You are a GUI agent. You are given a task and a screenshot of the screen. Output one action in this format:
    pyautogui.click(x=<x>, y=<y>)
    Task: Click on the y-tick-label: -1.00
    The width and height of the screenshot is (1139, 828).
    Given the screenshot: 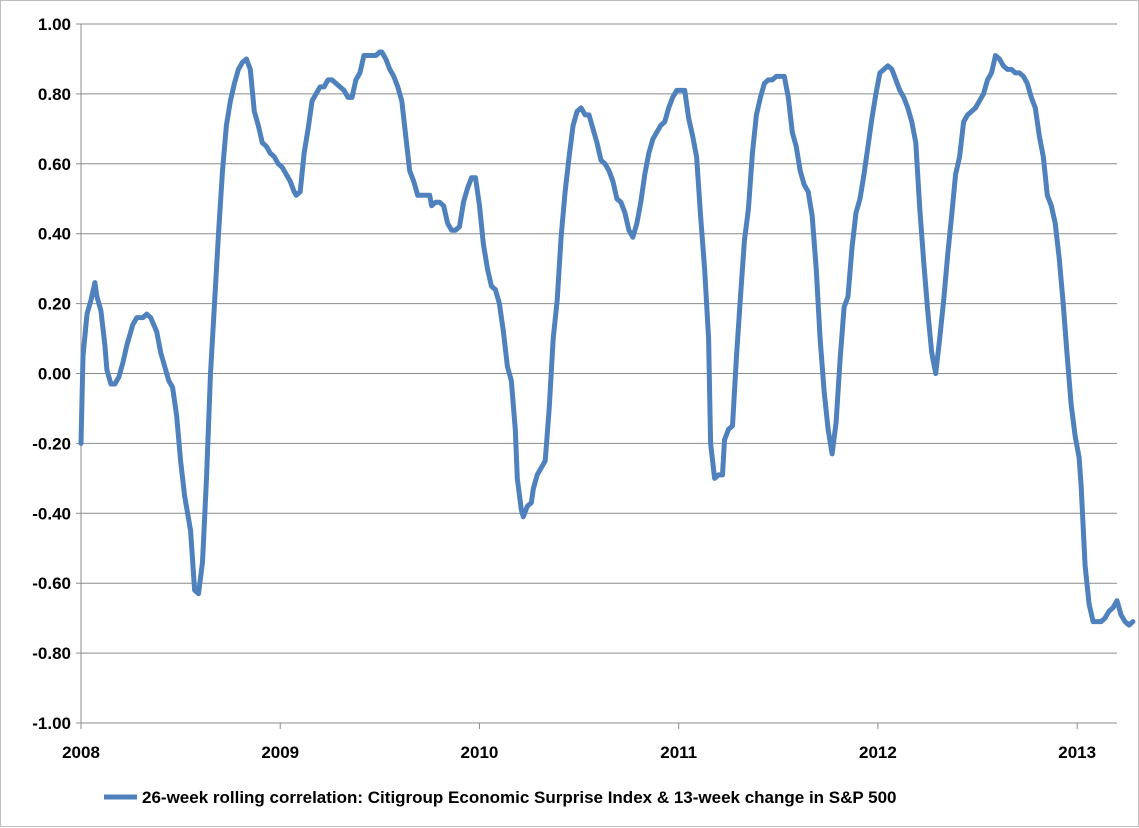 What is the action you would take?
    pyautogui.click(x=51, y=723)
    